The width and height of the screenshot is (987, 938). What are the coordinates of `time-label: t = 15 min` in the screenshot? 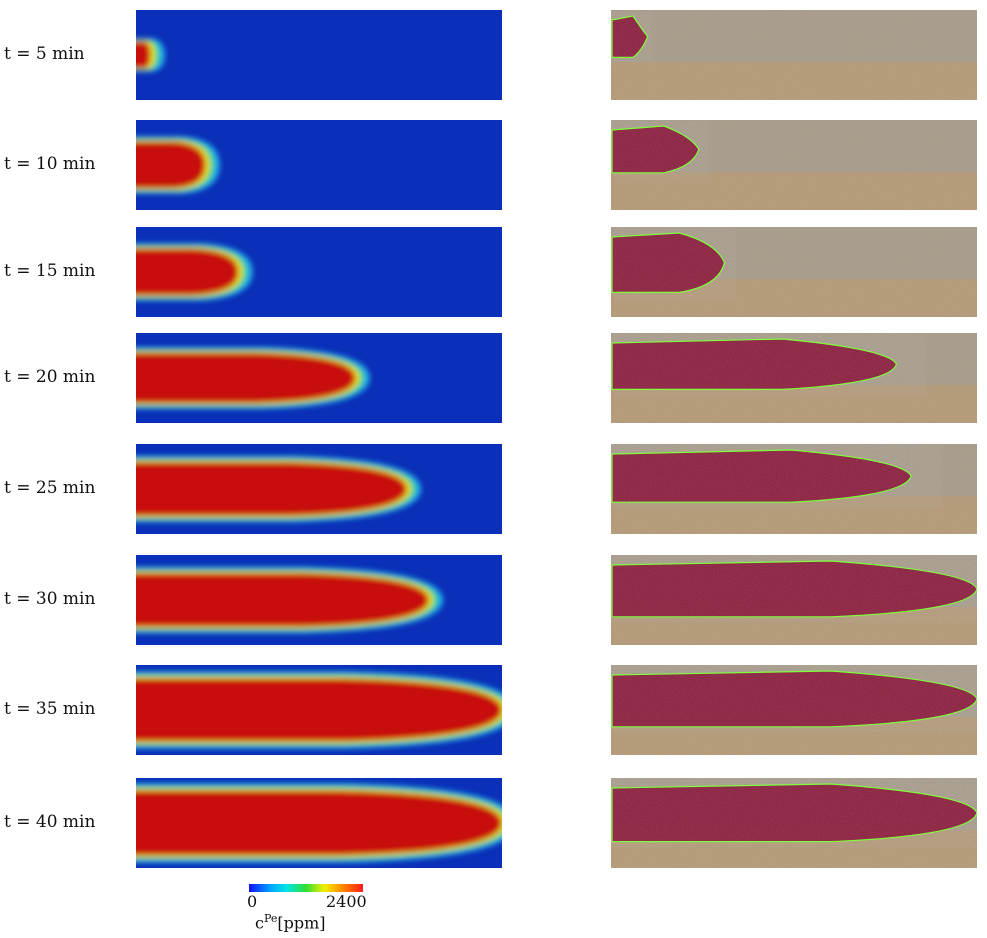 It's located at (50, 271).